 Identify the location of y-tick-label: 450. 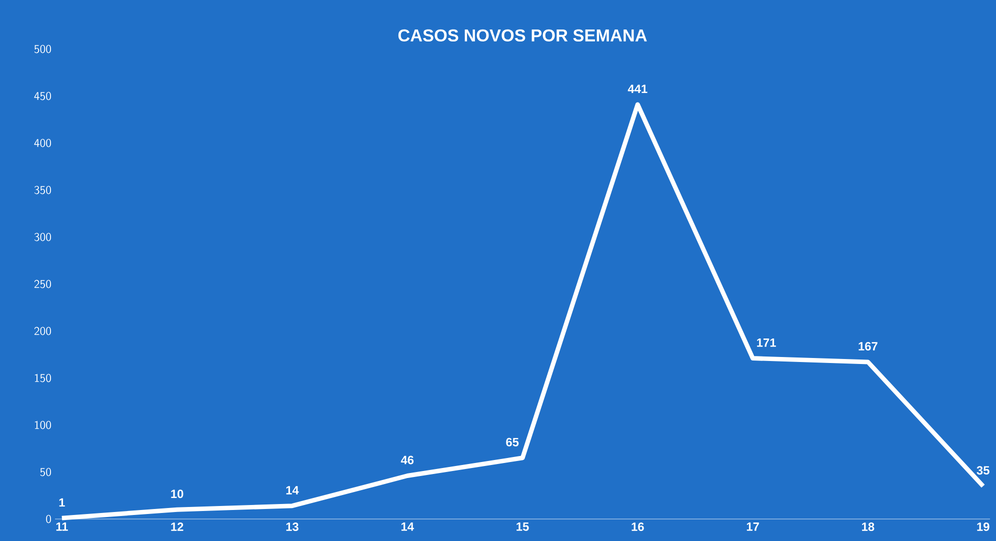
(42, 96).